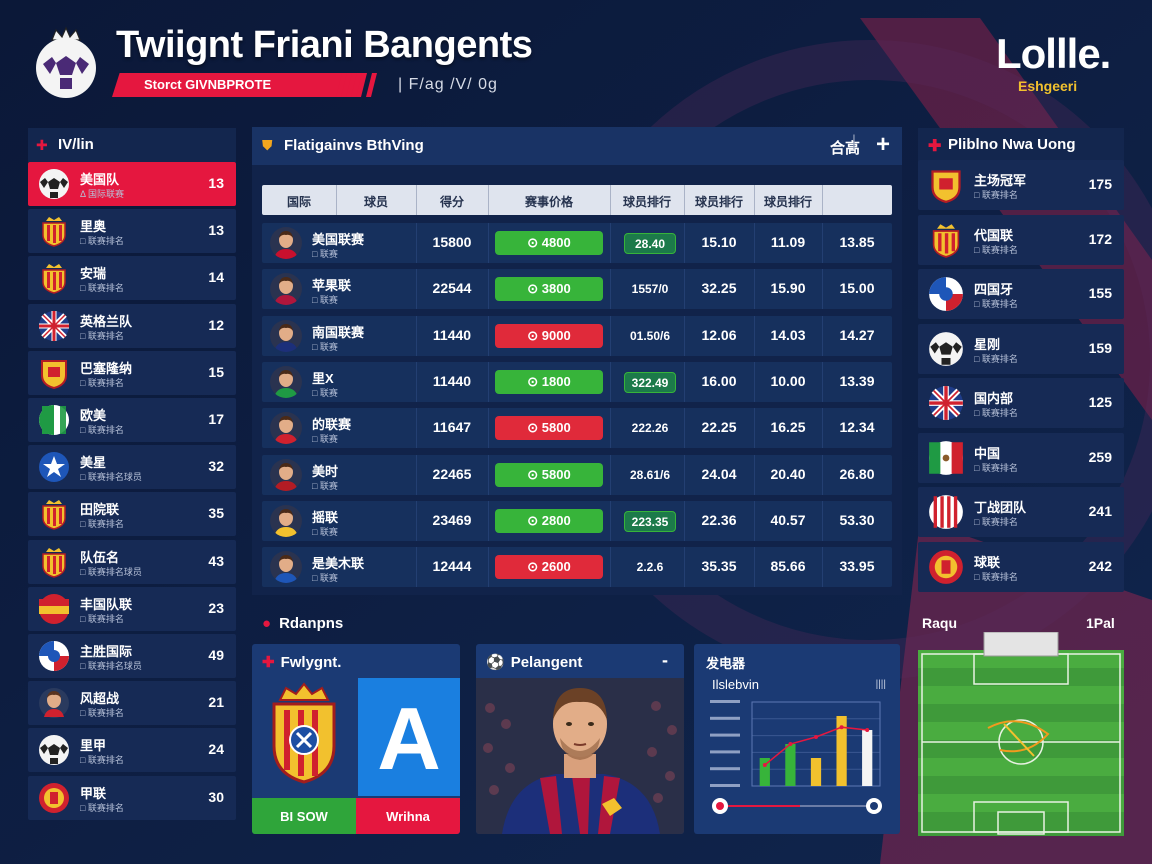 The height and width of the screenshot is (864, 1152). What do you see at coordinates (1021, 457) in the screenshot?
I see `right-team-row: 中国 □ 联赛排名 259` at bounding box center [1021, 457].